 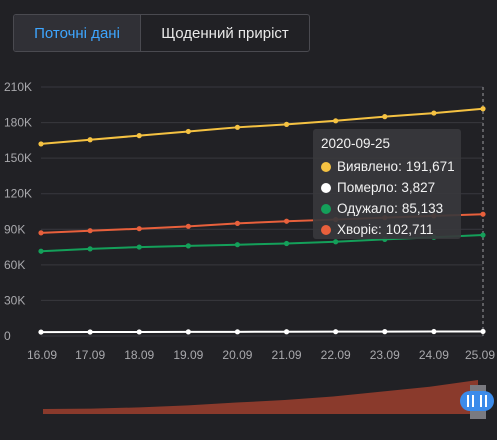 I want to click on tab-current-data: Поточні дані, so click(x=77, y=33).